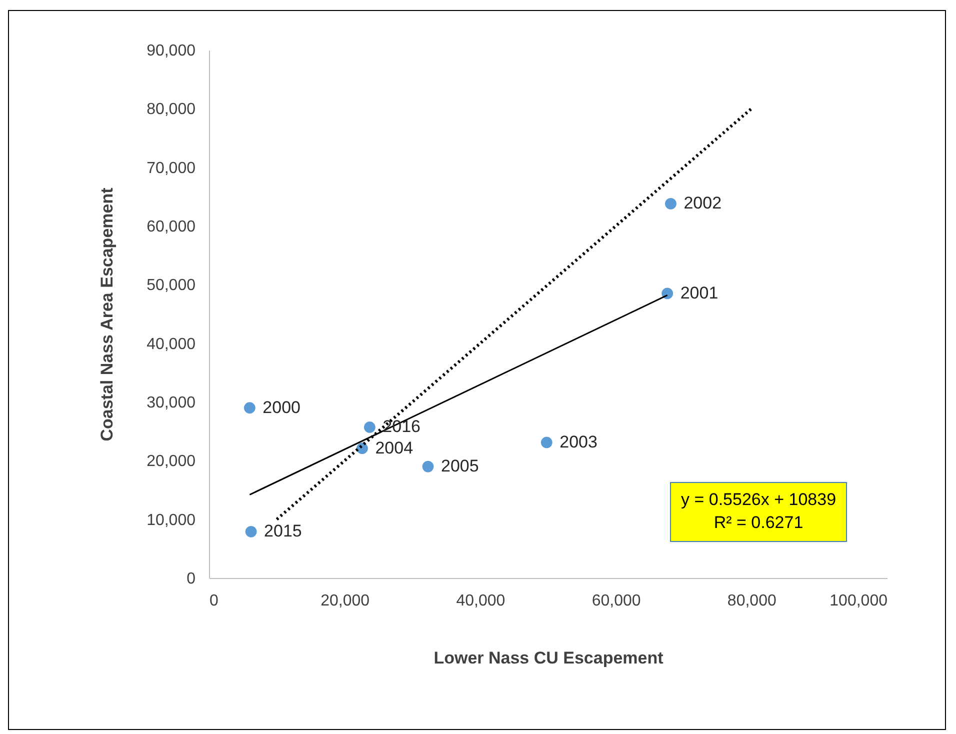 This screenshot has height=734, width=956. I want to click on annotation: 2005, so click(459, 466).